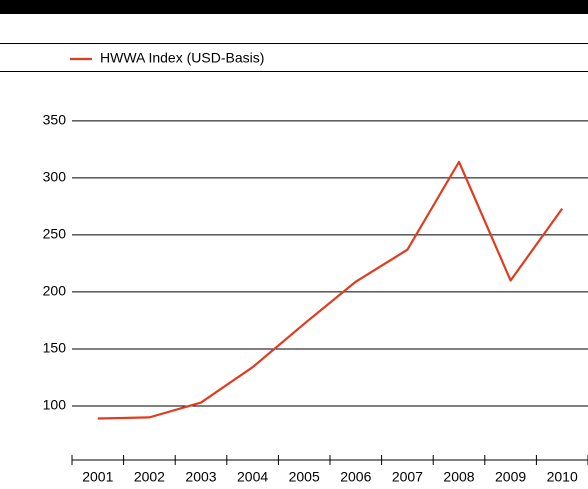  I want to click on x-tick-label: 2001, so click(97, 477).